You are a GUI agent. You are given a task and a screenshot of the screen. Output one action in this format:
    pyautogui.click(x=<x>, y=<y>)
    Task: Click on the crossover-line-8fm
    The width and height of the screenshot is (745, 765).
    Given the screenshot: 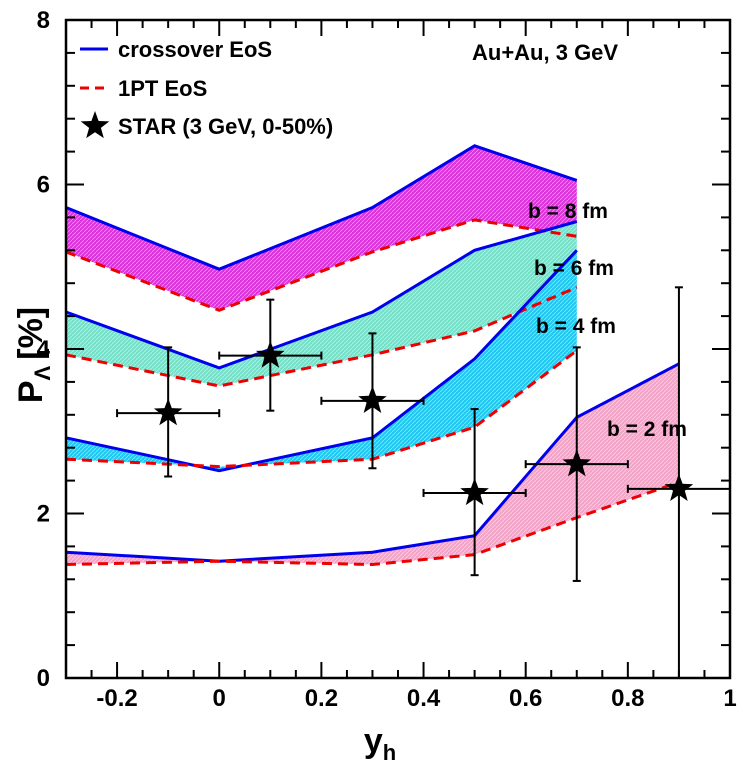 What is the action you would take?
    pyautogui.click(x=321, y=207)
    